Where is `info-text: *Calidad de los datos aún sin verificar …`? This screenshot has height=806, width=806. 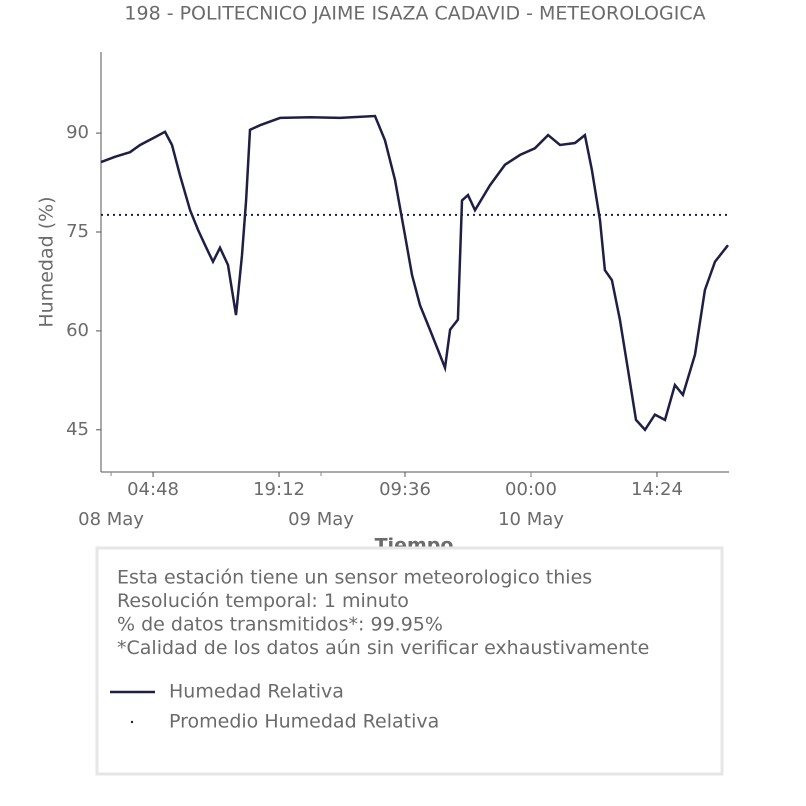
info-text: *Calidad de los datos aún sin verificar … is located at coordinates (383, 648).